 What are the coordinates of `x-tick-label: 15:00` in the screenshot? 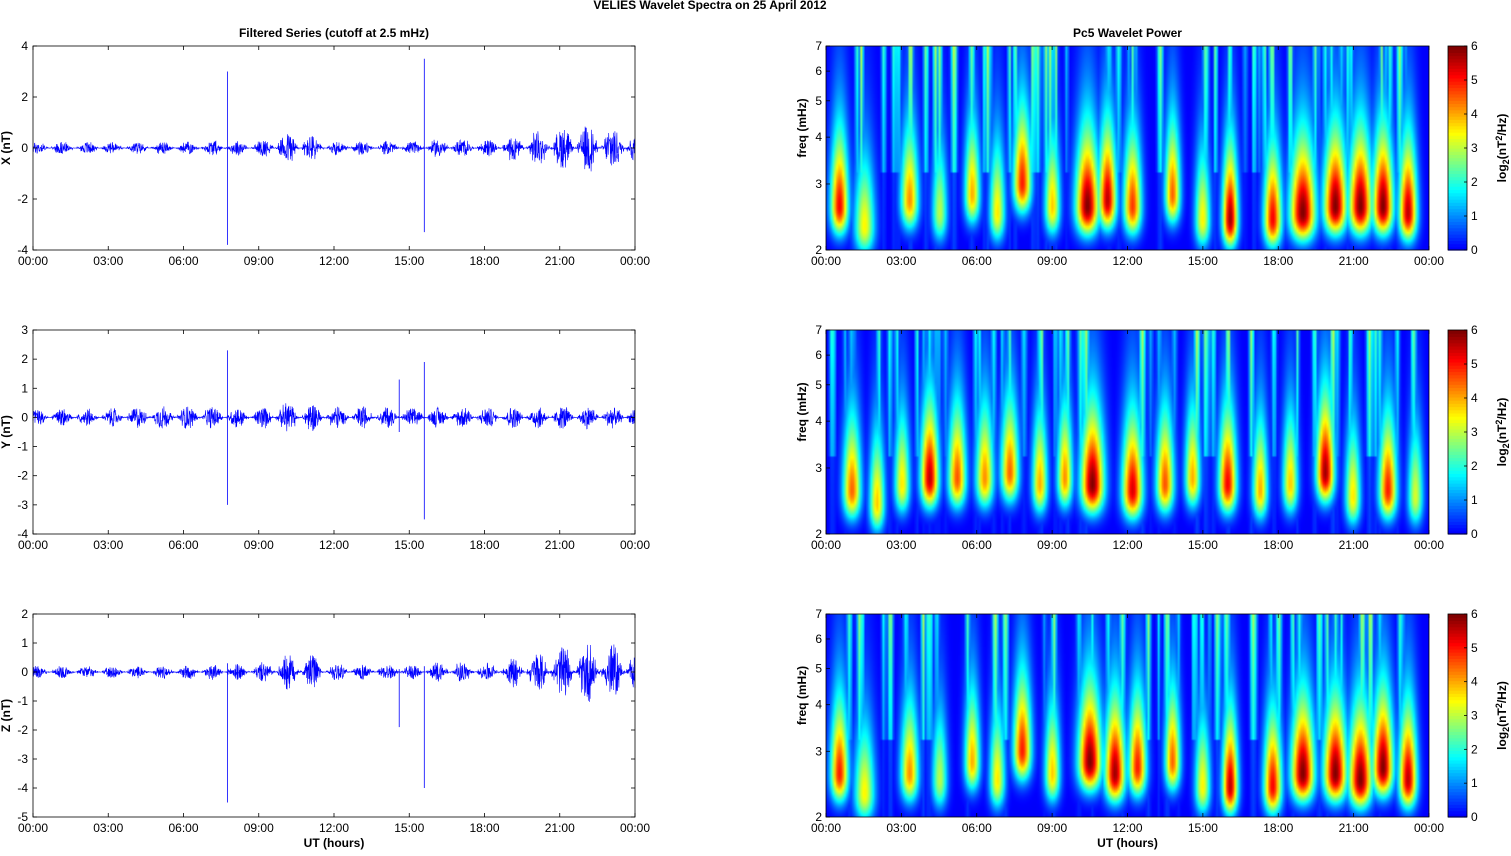 It's located at (409, 261).